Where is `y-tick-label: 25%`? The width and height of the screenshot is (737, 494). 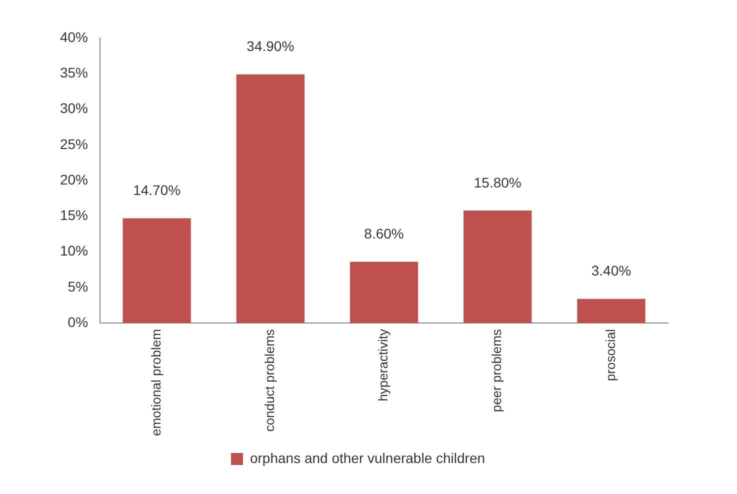
y-tick-label: 25% is located at coordinates (74, 144).